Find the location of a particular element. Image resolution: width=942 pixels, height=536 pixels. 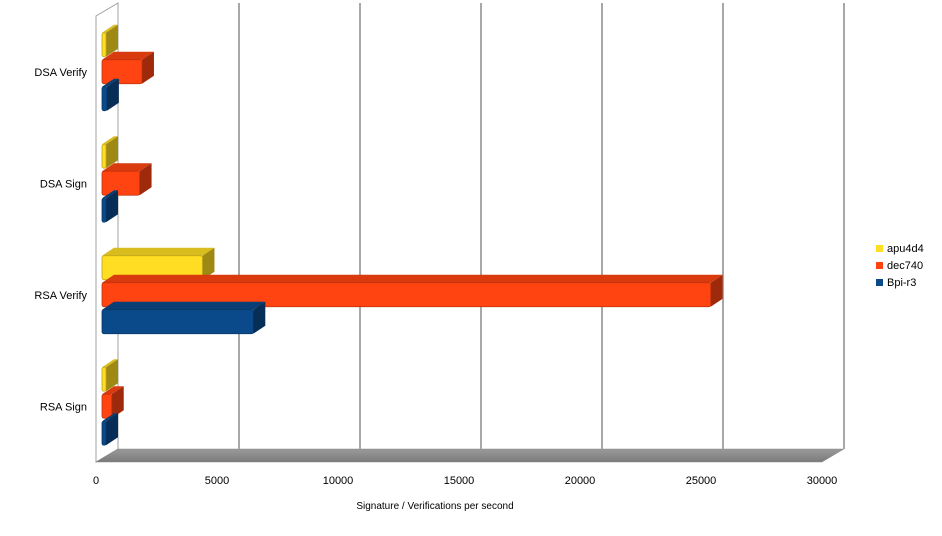

x-tick-label: 30000 is located at coordinates (822, 481).